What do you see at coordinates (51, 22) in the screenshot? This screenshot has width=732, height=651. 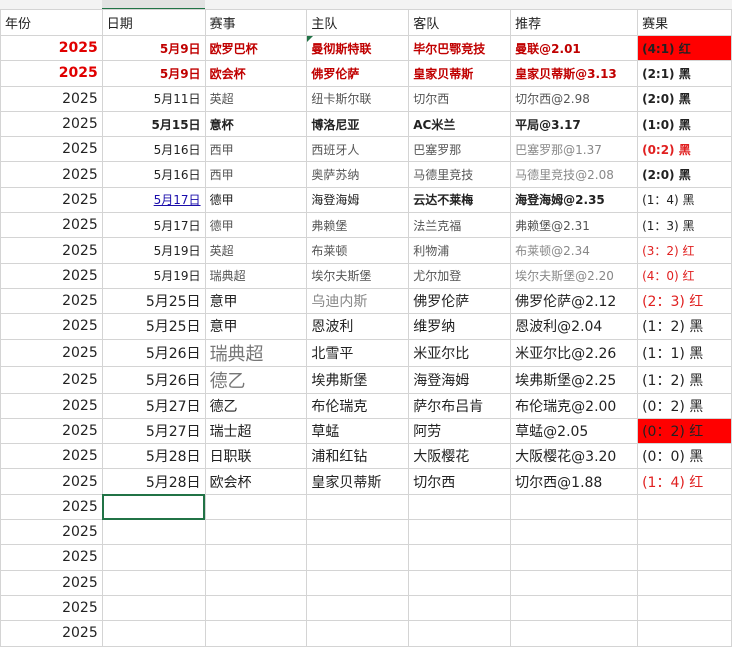 I see `header-year: 年份` at bounding box center [51, 22].